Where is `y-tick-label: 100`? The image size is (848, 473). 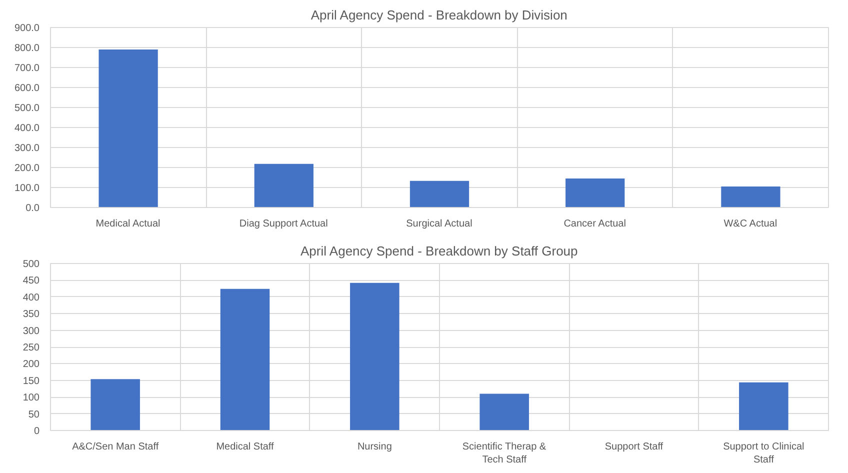 y-tick-label: 100 is located at coordinates (31, 398).